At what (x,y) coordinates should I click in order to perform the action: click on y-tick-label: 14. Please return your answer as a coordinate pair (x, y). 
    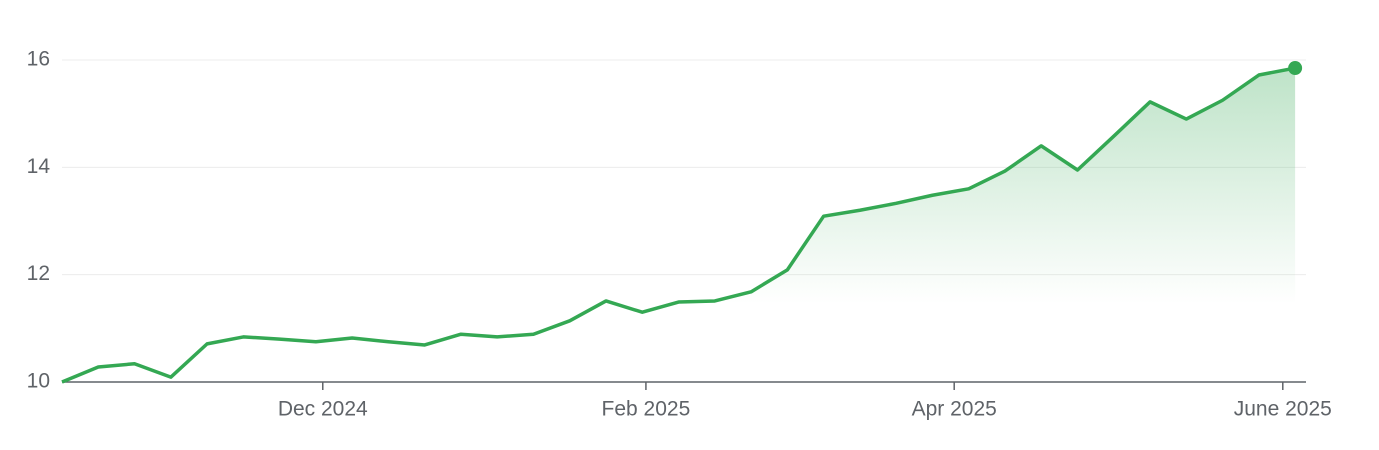
    Looking at the image, I should click on (39, 166).